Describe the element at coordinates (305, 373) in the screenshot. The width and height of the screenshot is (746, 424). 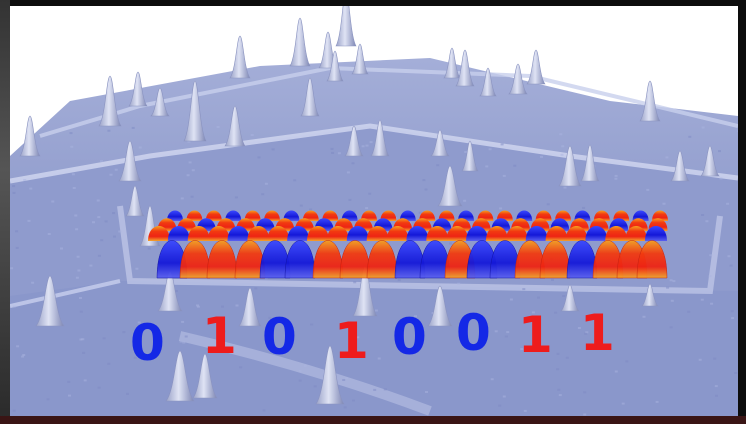
I see `step-edge-front` at that location.